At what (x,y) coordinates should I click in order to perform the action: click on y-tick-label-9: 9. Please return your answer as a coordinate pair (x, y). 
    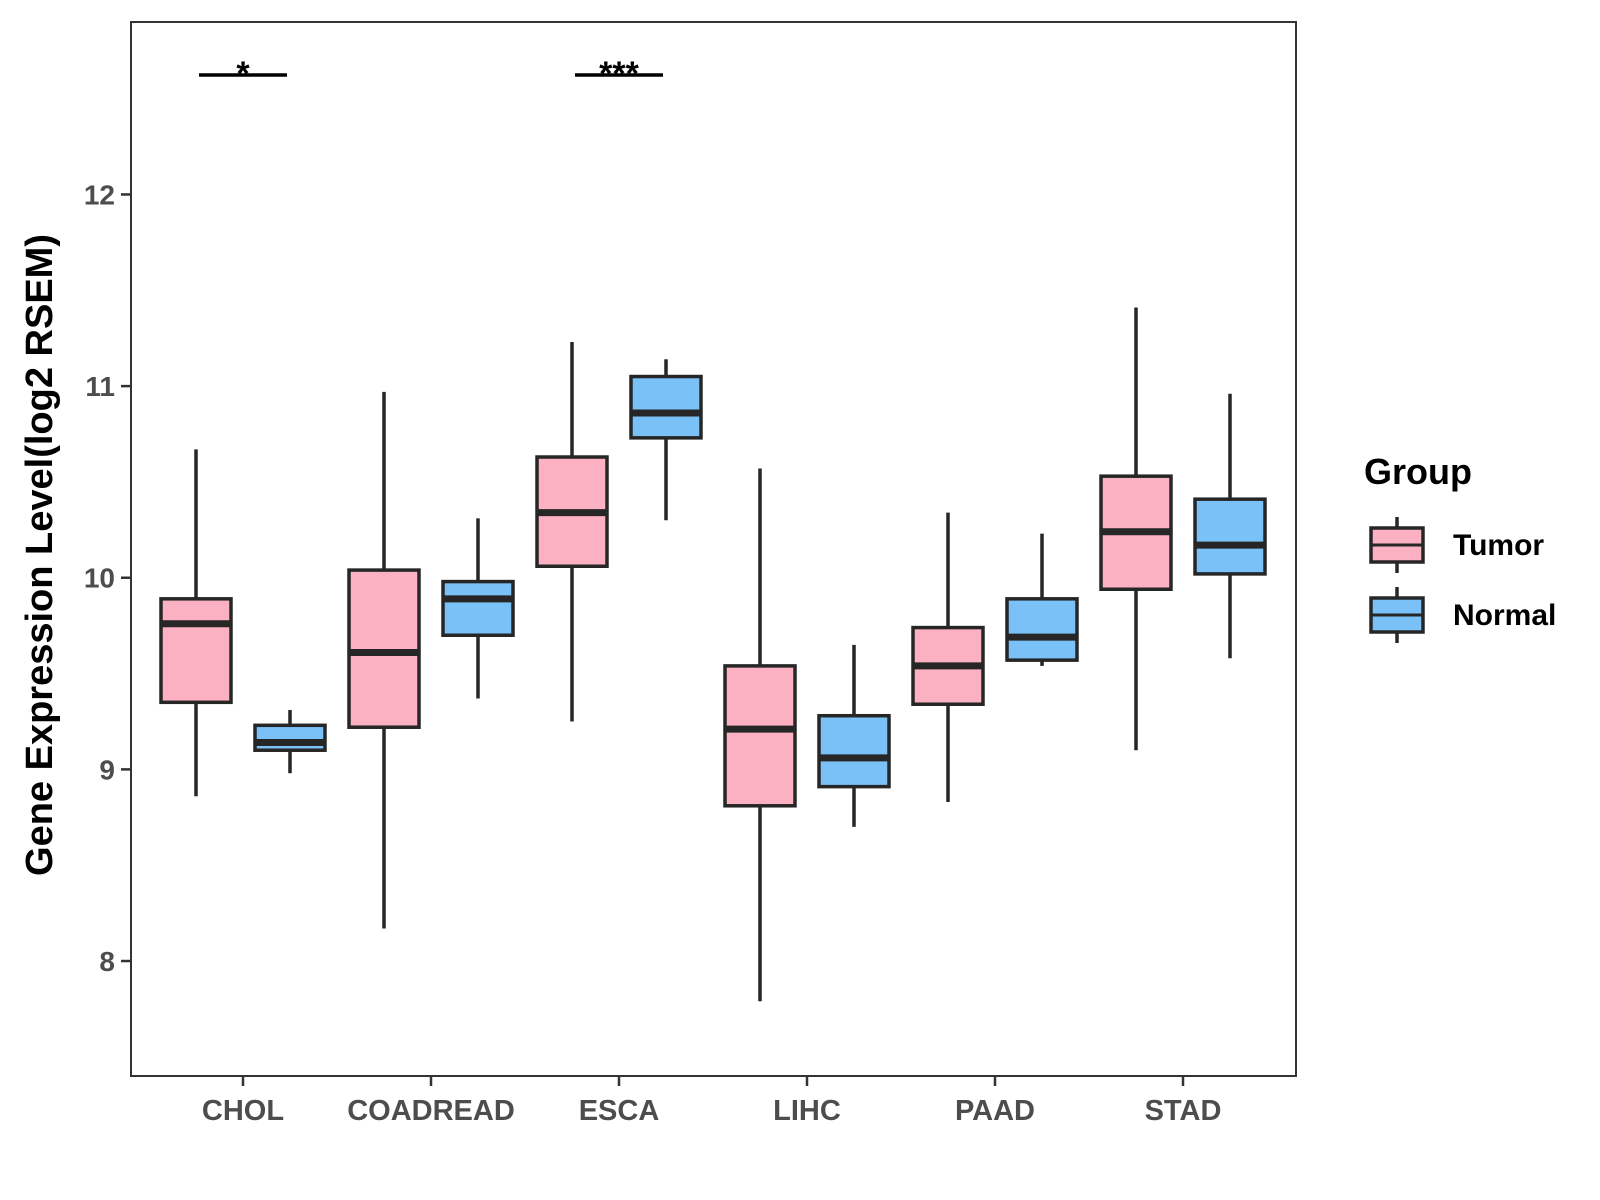
    Looking at the image, I should click on (107, 769).